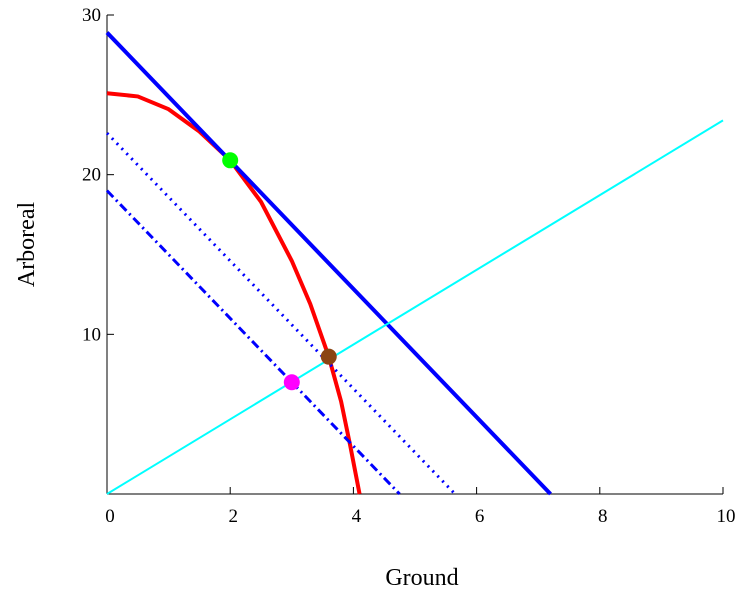  What do you see at coordinates (603, 516) in the screenshot?
I see `x-tick-label: 8` at bounding box center [603, 516].